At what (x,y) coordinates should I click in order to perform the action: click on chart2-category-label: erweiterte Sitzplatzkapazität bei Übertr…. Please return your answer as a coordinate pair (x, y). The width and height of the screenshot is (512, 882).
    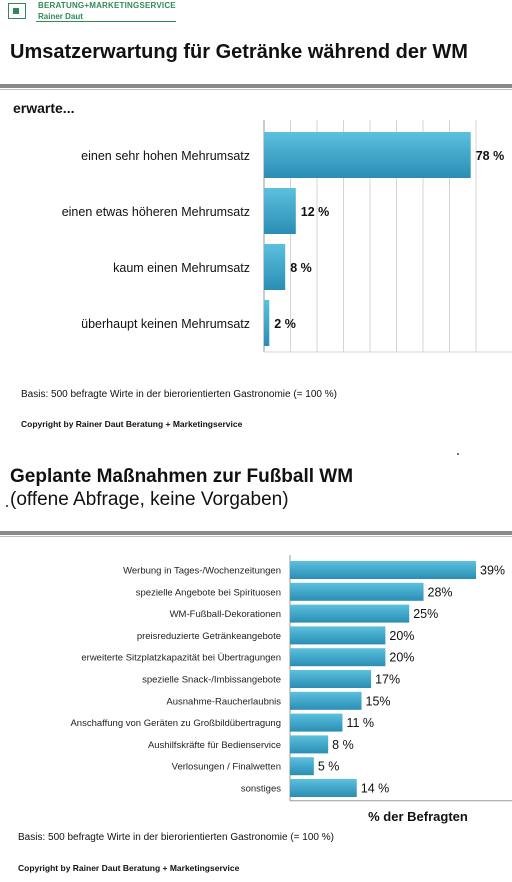
    Looking at the image, I should click on (181, 658).